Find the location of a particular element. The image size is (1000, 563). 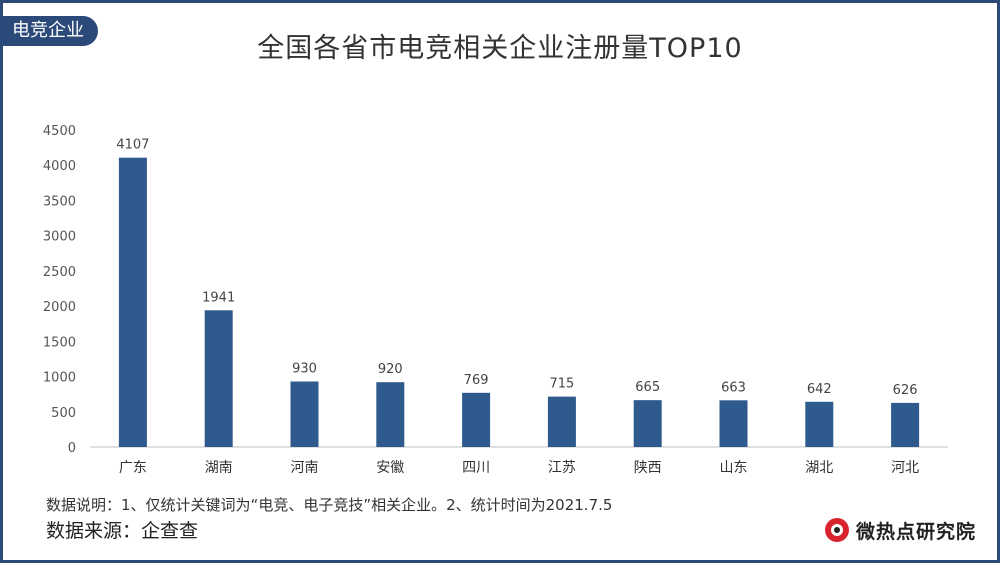

y-tick-label: 4500 is located at coordinates (59, 131).